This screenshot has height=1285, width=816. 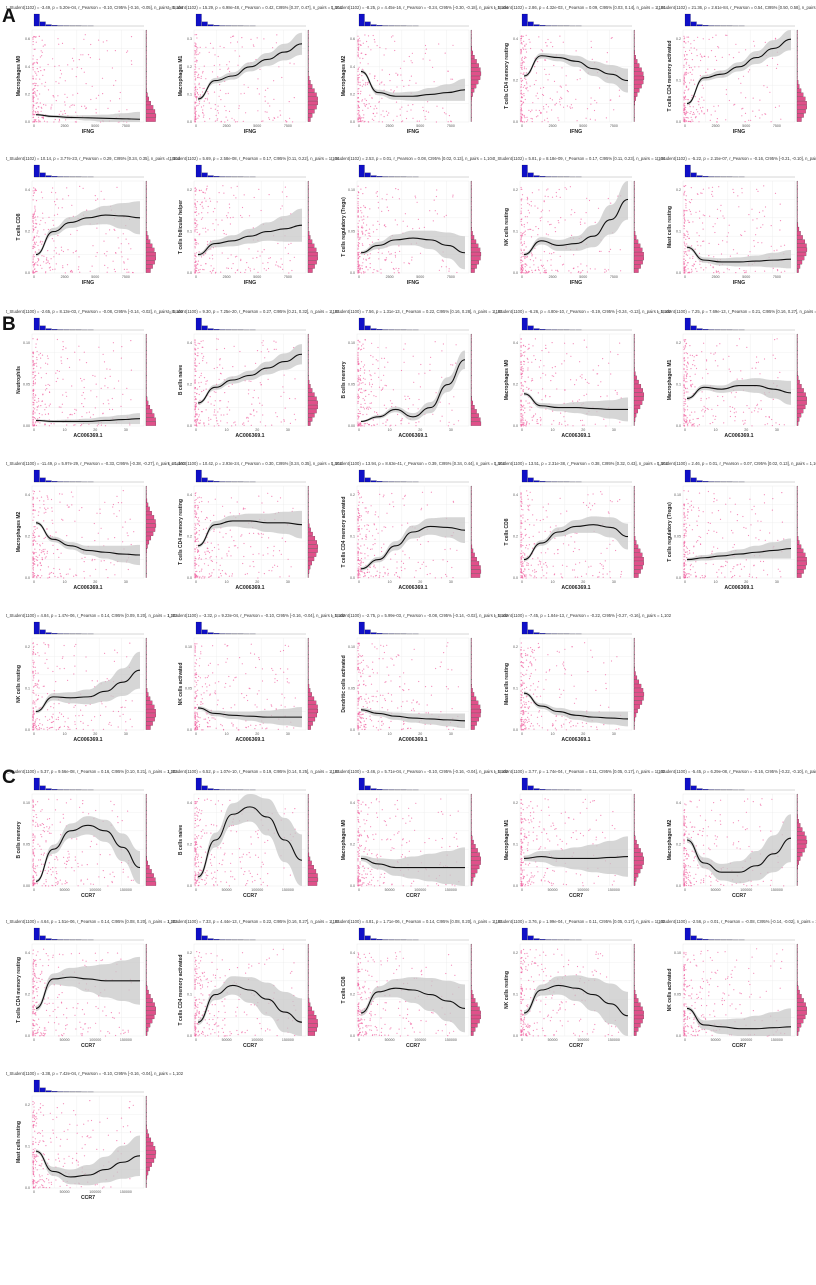 I want to click on y-tick-label: 0.2, so click(x=515, y=81).